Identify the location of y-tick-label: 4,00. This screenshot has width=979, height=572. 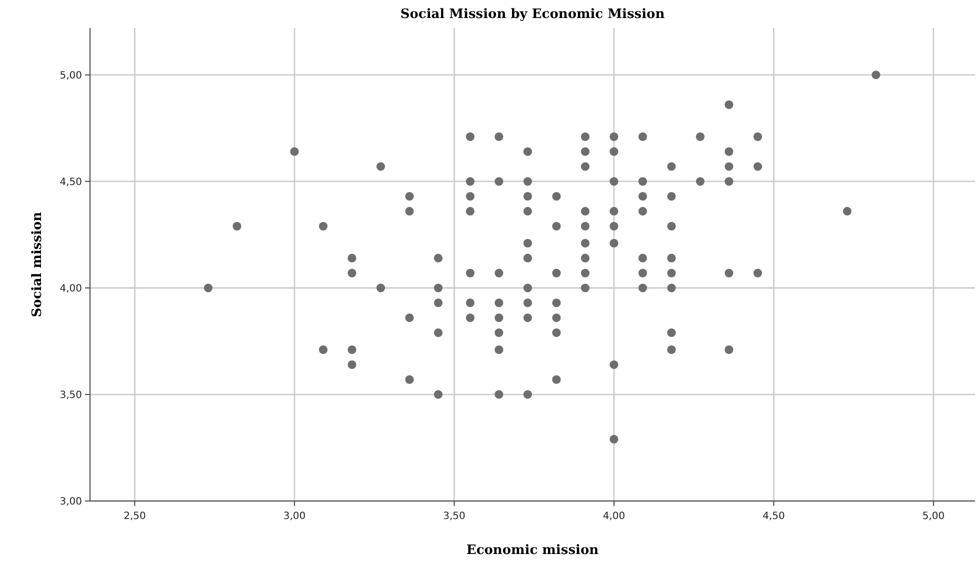
(71, 288).